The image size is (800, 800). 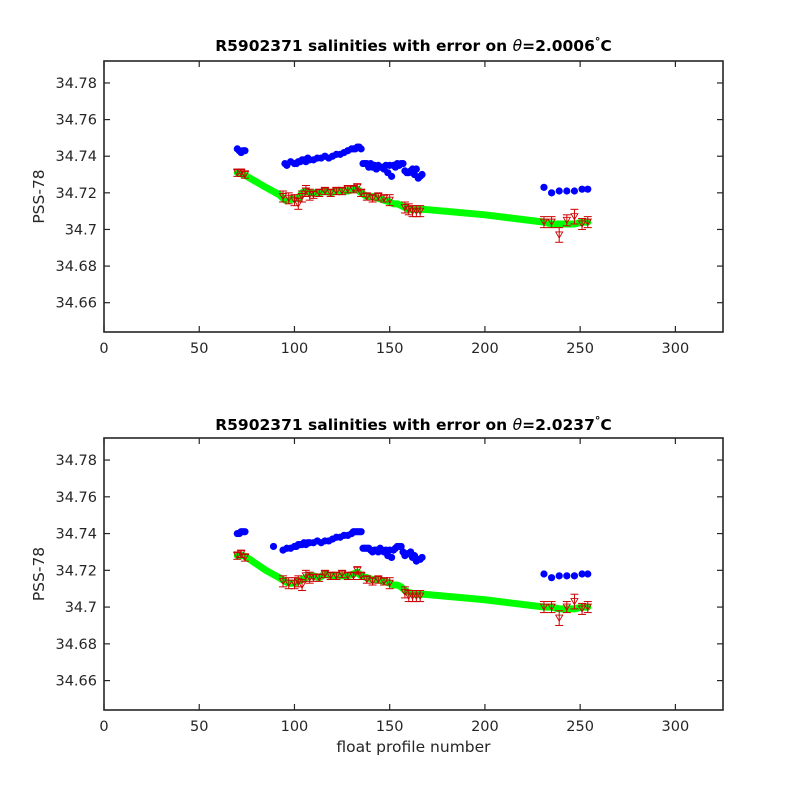 I want to click on y-tick-label: 34.72, so click(x=76, y=571).